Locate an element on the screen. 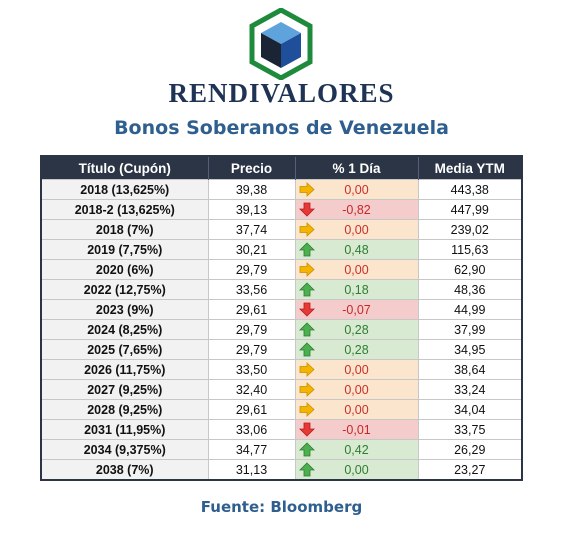 This screenshot has height=539, width=563. bond-price: 33,50 is located at coordinates (251, 369).